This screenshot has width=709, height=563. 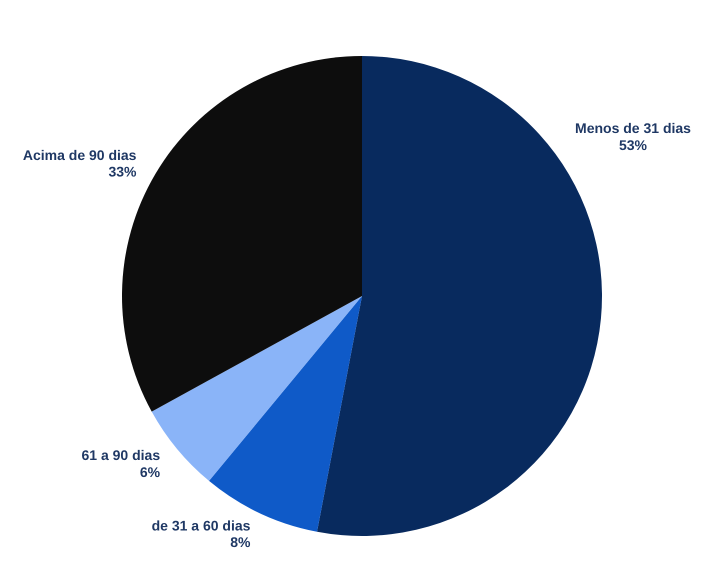 What do you see at coordinates (633, 145) in the screenshot?
I see `data-label: 53%` at bounding box center [633, 145].